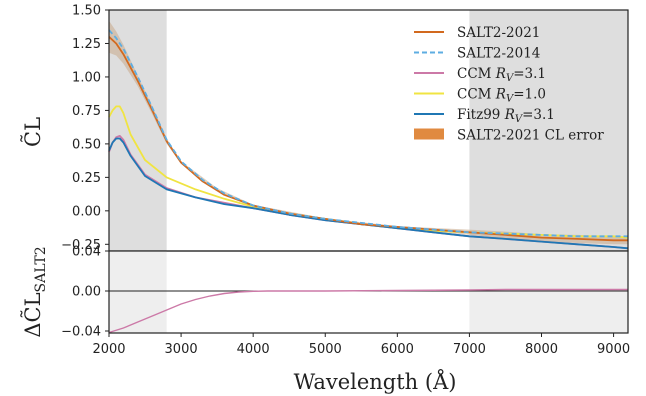 The width and height of the screenshot is (646, 396). I want to click on legend-entry-ccm-r-v-1-0: CCM RV=1.0, so click(480, 96).